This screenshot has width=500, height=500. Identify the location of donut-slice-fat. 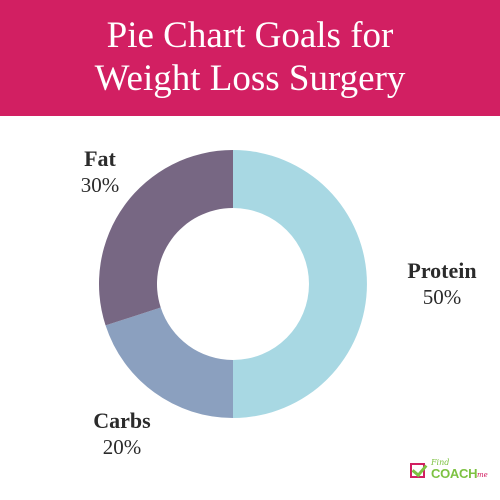
(166, 238).